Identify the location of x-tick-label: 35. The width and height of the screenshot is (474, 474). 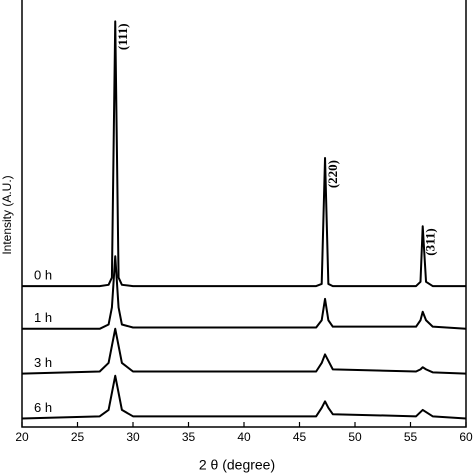
(189, 437).